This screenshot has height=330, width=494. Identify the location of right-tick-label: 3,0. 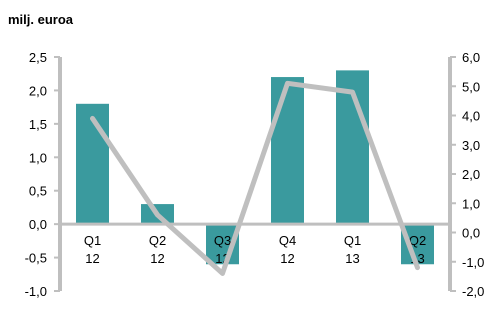
(471, 145).